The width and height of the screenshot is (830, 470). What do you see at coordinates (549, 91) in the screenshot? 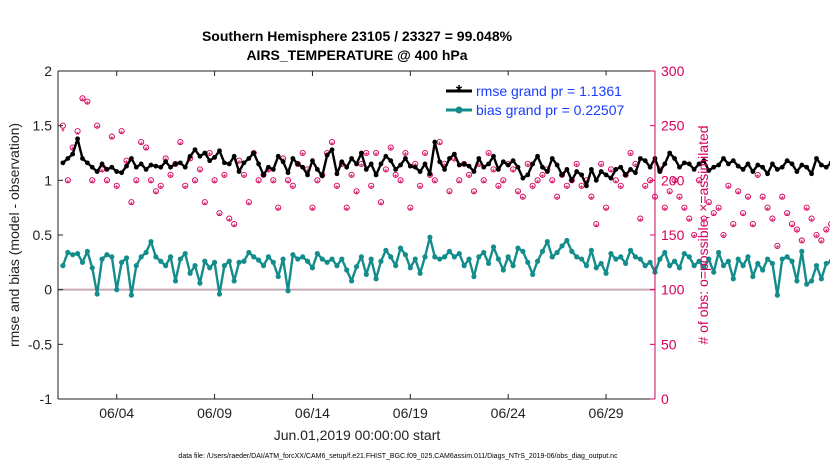
I see `legend-rmse-label: rmse grand pr = 1.1361` at bounding box center [549, 91].